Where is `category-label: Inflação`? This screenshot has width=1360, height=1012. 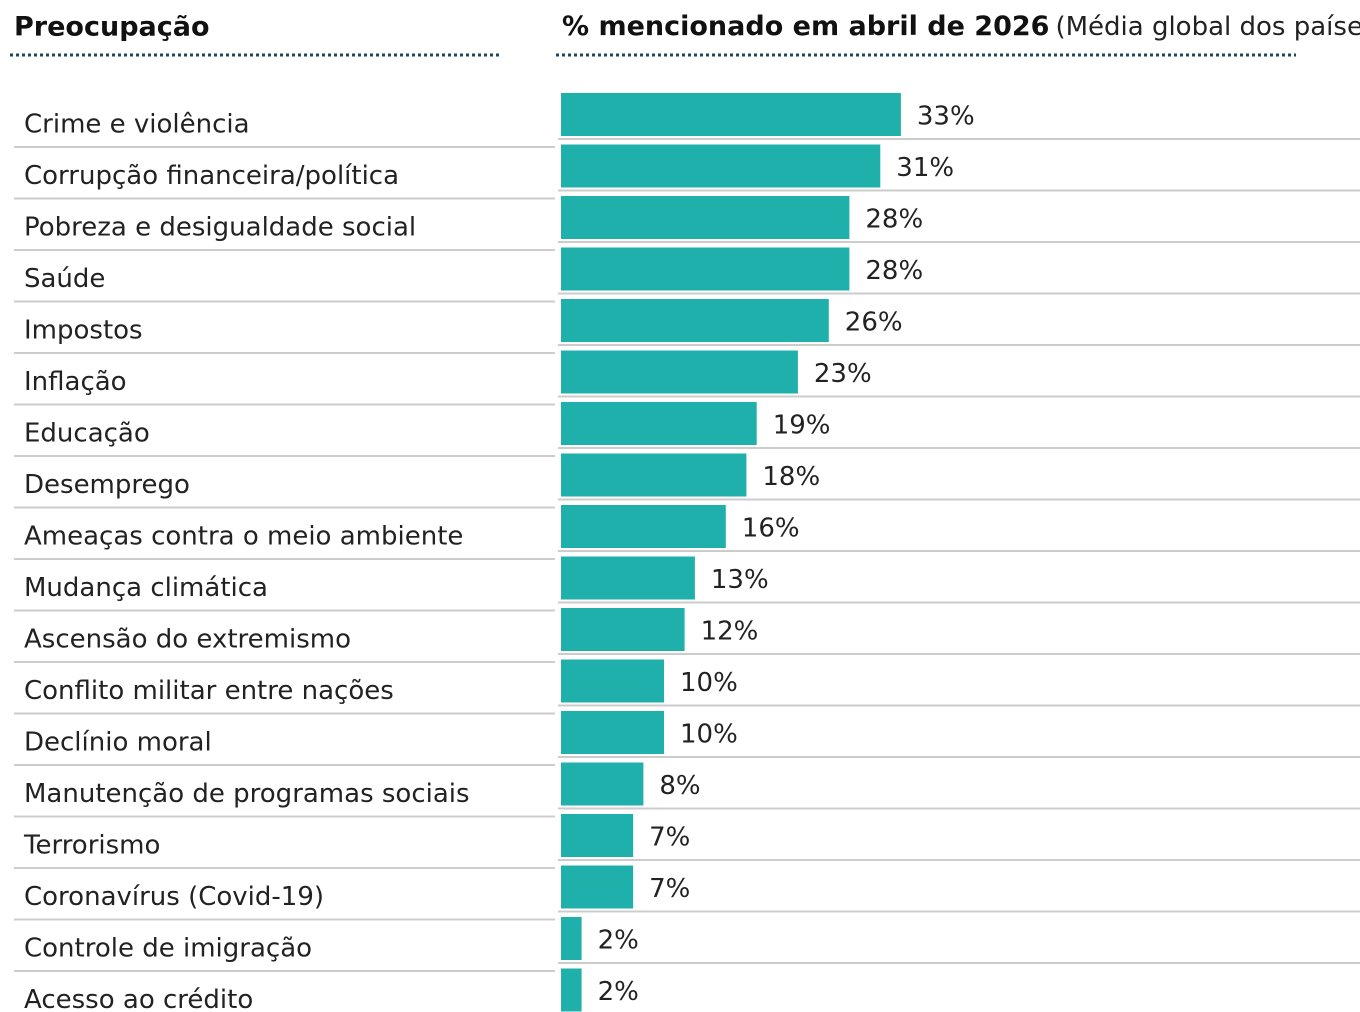
category-label: Inflação is located at coordinates (75, 382).